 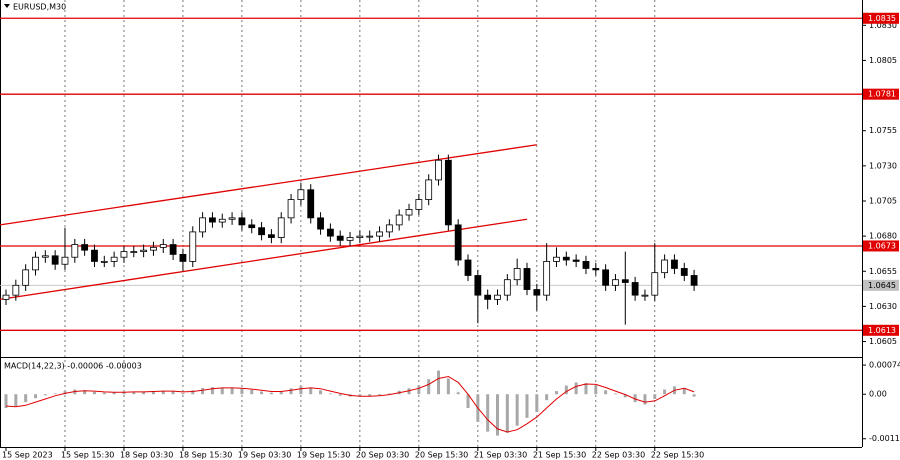 I want to click on signal-line, so click(x=350, y=404).